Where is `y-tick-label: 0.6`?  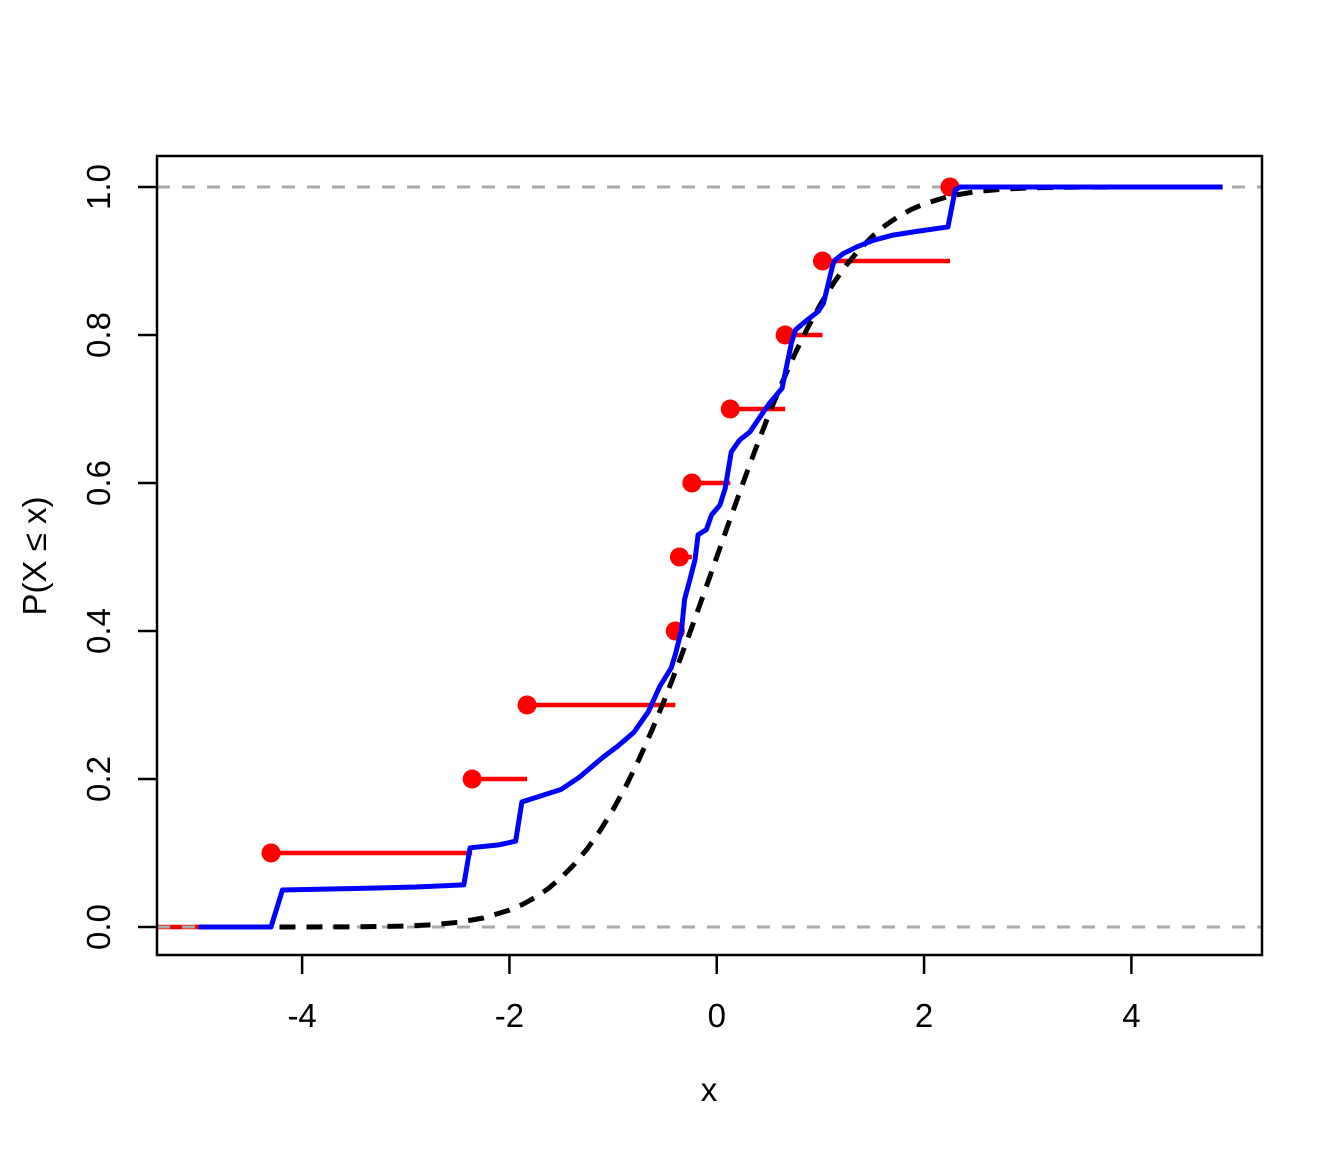 y-tick-label: 0.6 is located at coordinates (98, 483).